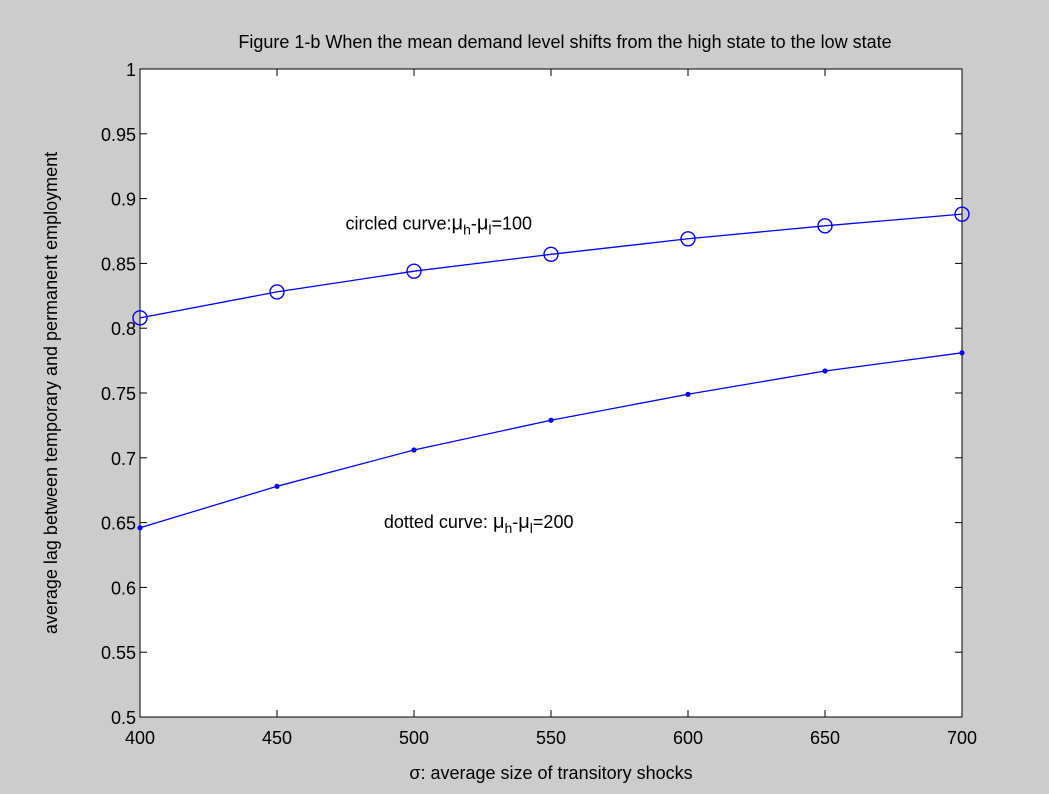  I want to click on x-tick-label: 700, so click(962, 738).